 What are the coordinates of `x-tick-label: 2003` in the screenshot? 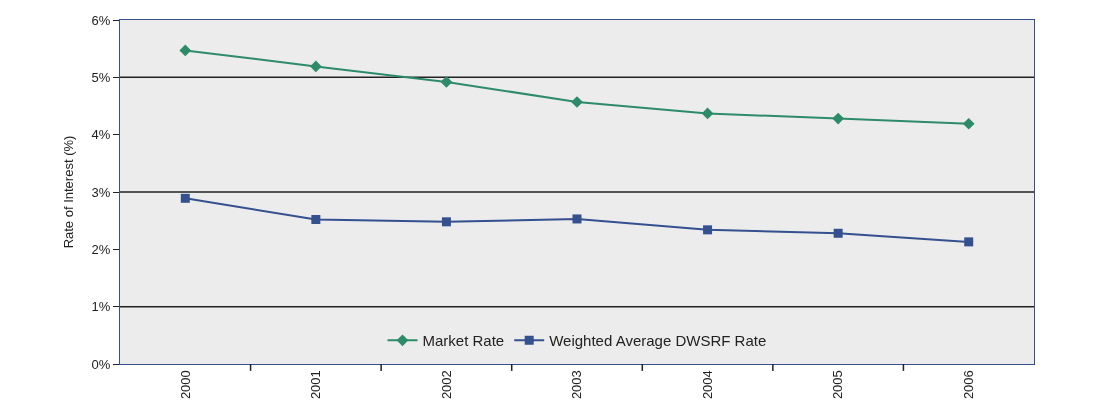 It's located at (577, 385).